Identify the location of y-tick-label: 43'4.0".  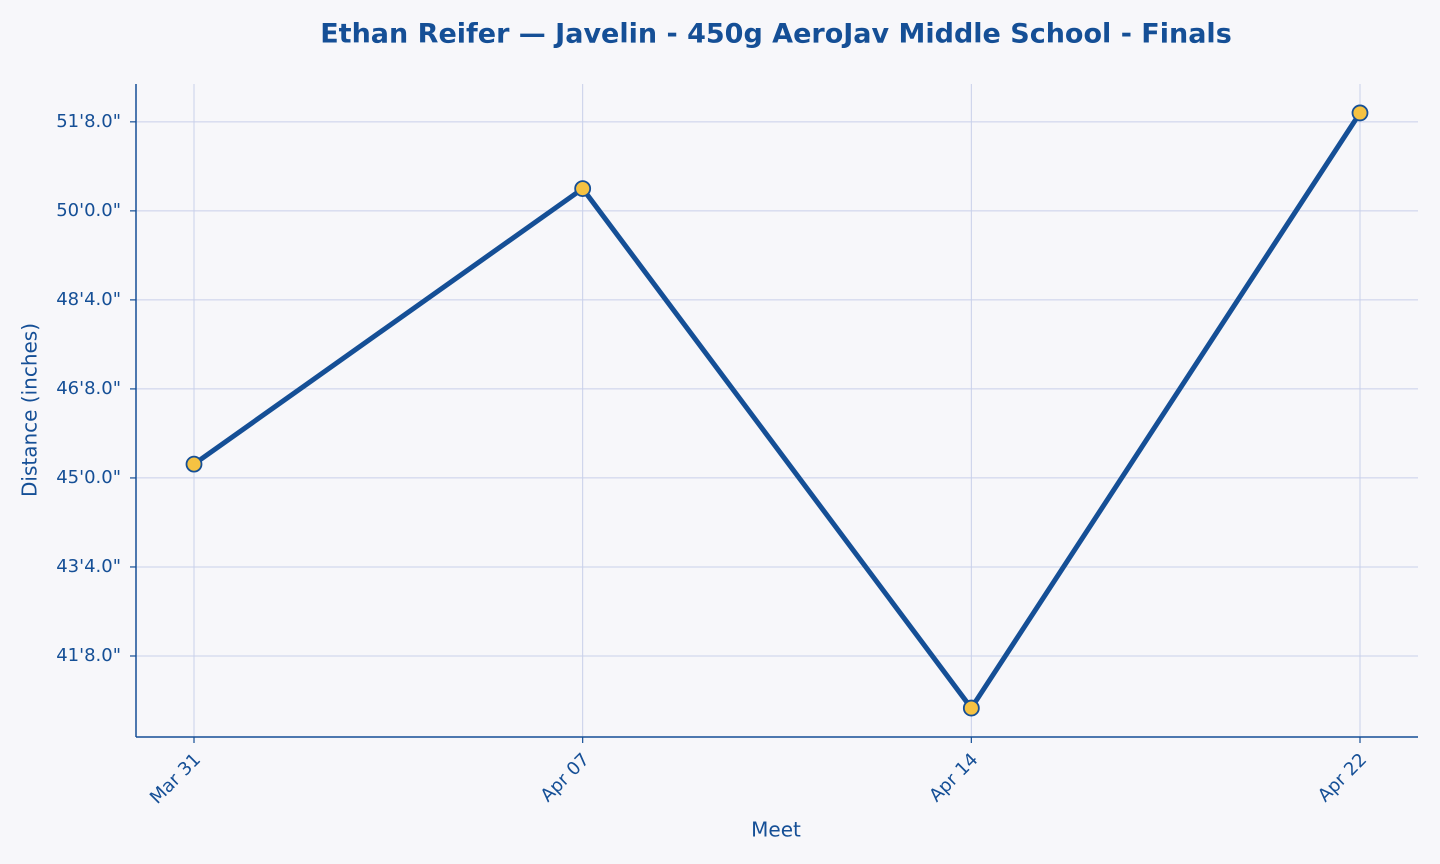
(88, 566).